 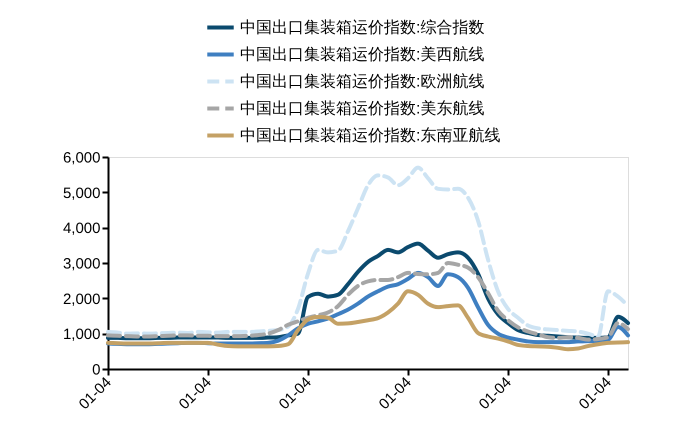 I want to click on legend-label: 中国出口集装箱运价指数:美东航线, so click(x=362, y=109).